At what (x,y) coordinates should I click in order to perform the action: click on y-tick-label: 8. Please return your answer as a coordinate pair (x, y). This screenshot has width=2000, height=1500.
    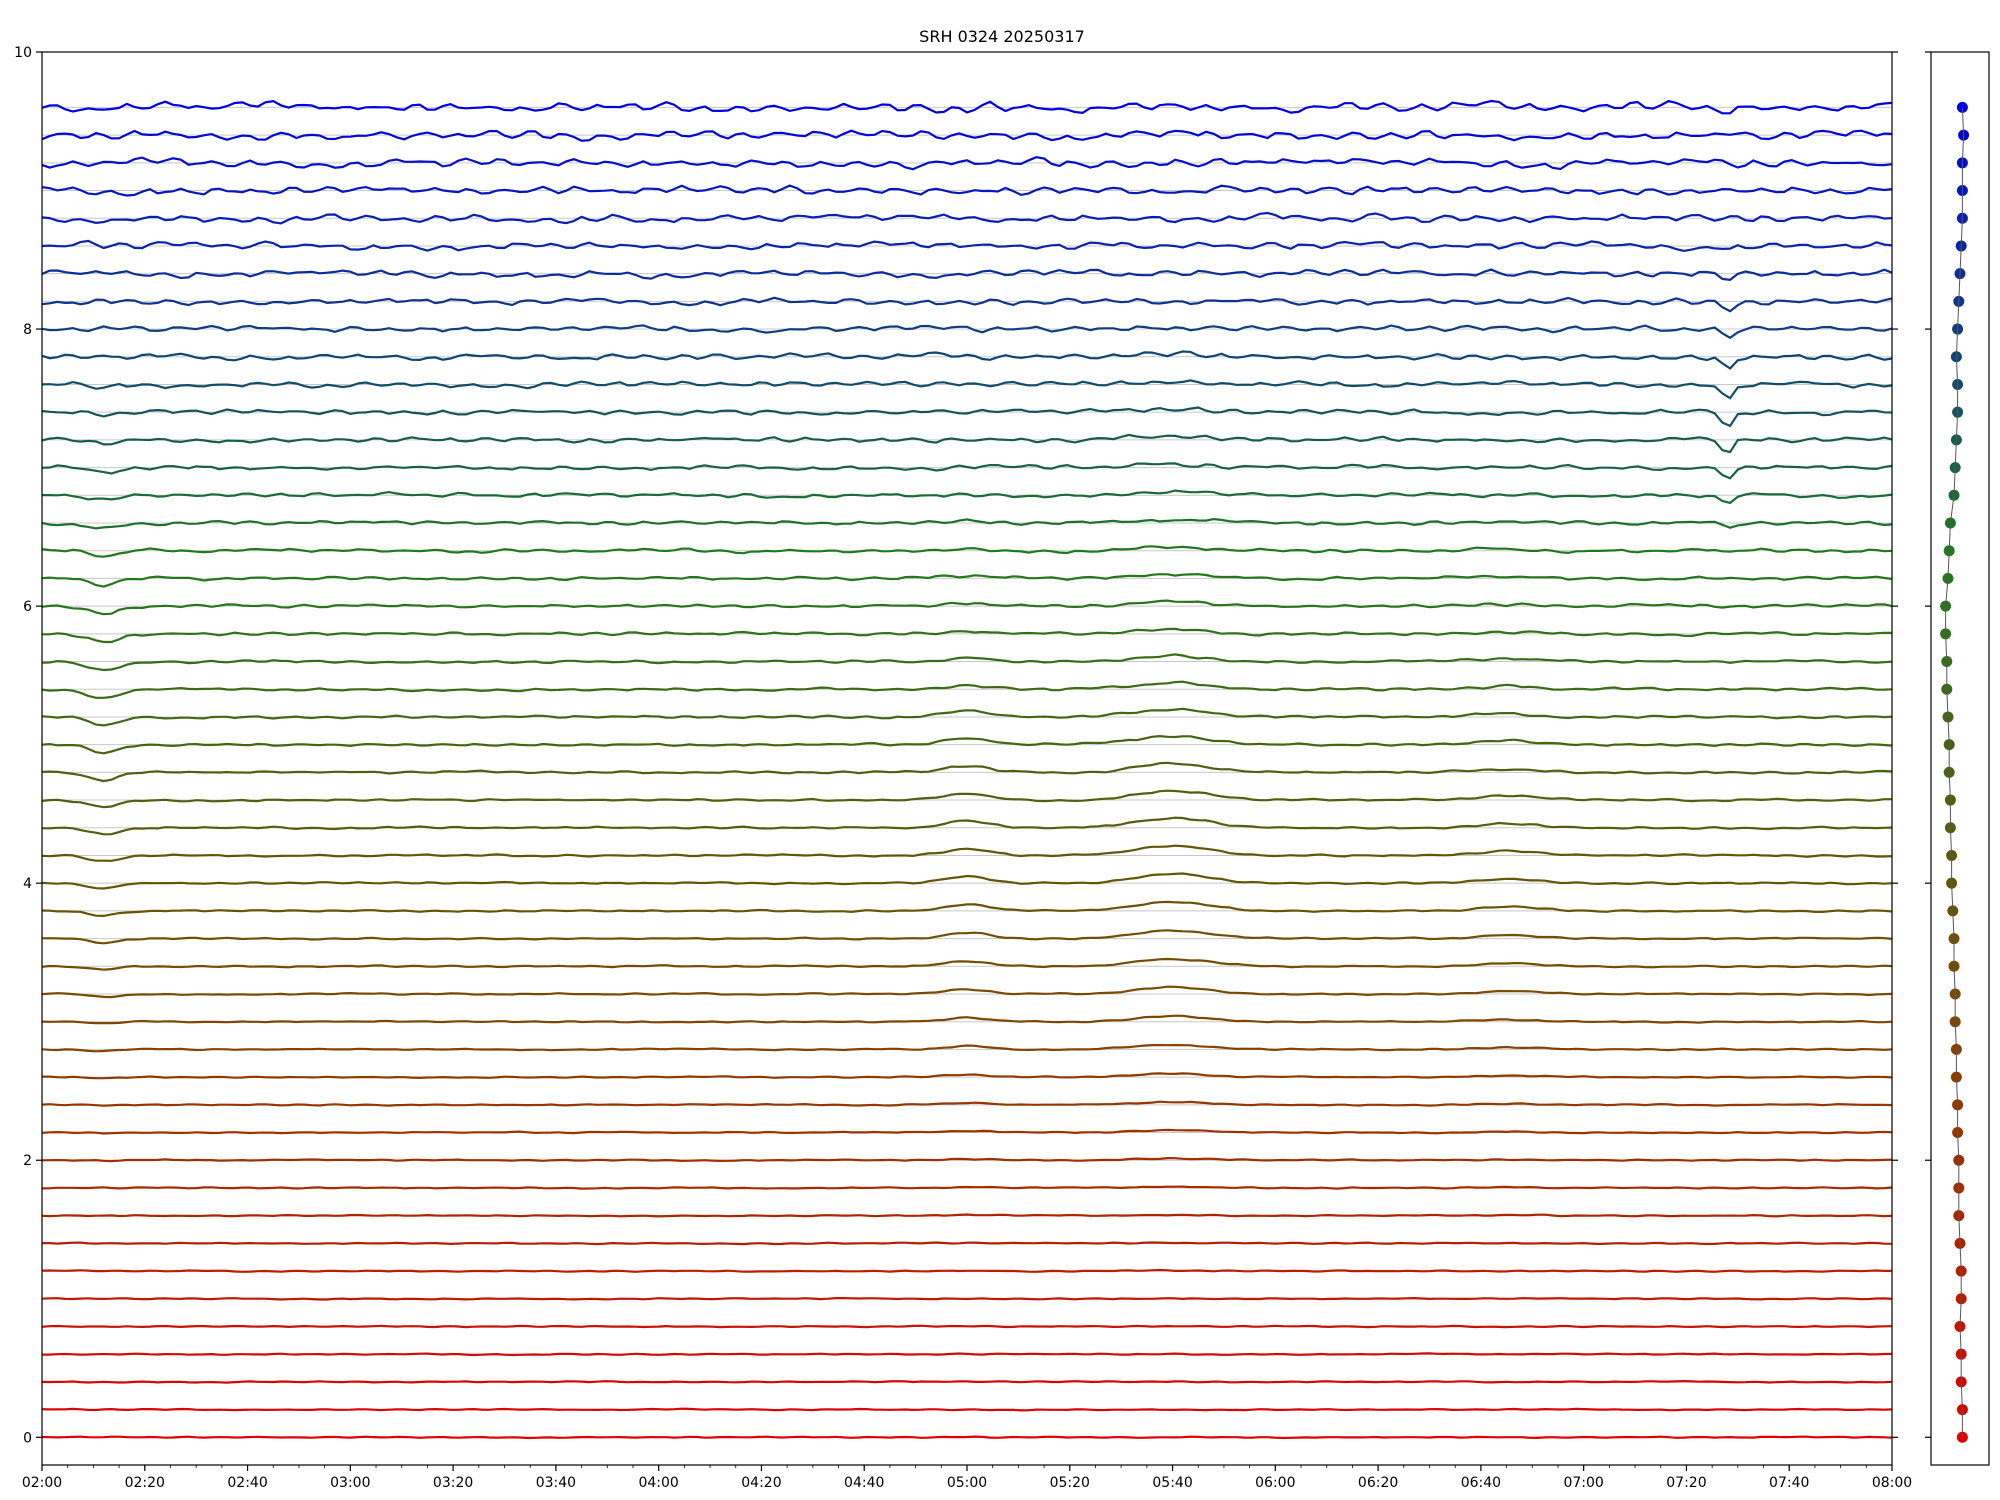
    Looking at the image, I should click on (27, 330).